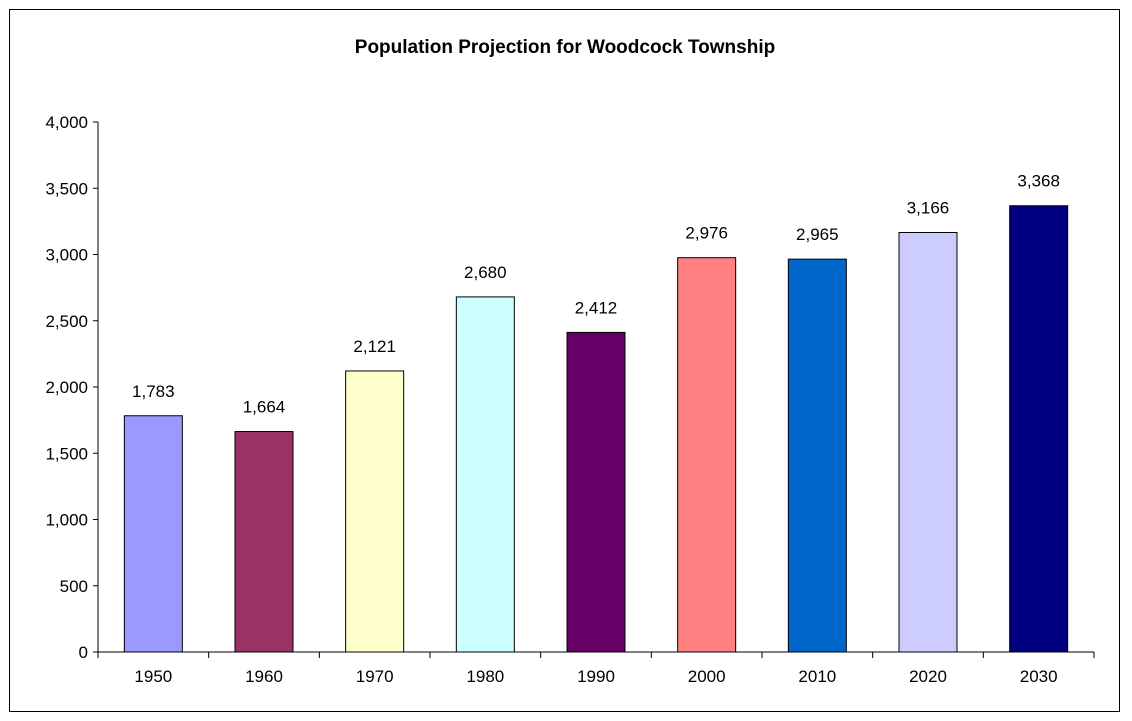  Describe the element at coordinates (66, 387) in the screenshot. I see `y-tick-label: 2,000` at that location.